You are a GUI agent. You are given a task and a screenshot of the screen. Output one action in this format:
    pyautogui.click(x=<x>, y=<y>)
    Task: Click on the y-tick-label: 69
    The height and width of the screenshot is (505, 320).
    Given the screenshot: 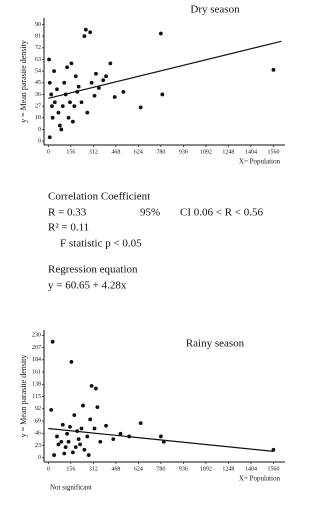 What is the action you would take?
    pyautogui.click(x=38, y=421)
    